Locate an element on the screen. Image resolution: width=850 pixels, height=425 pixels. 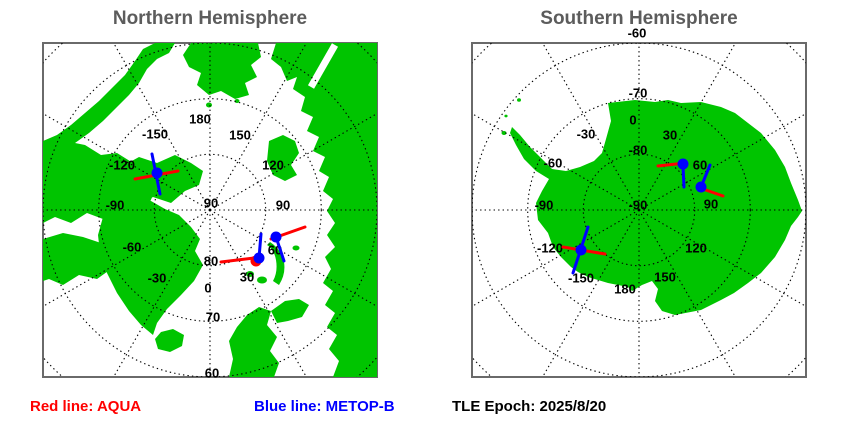
metop-b-track-line is located at coordinates (683, 176).